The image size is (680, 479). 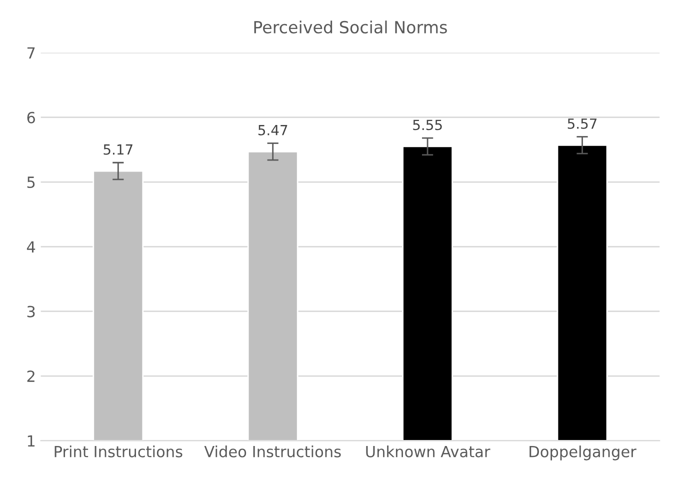 I want to click on data-label: 5.17, so click(x=118, y=149).